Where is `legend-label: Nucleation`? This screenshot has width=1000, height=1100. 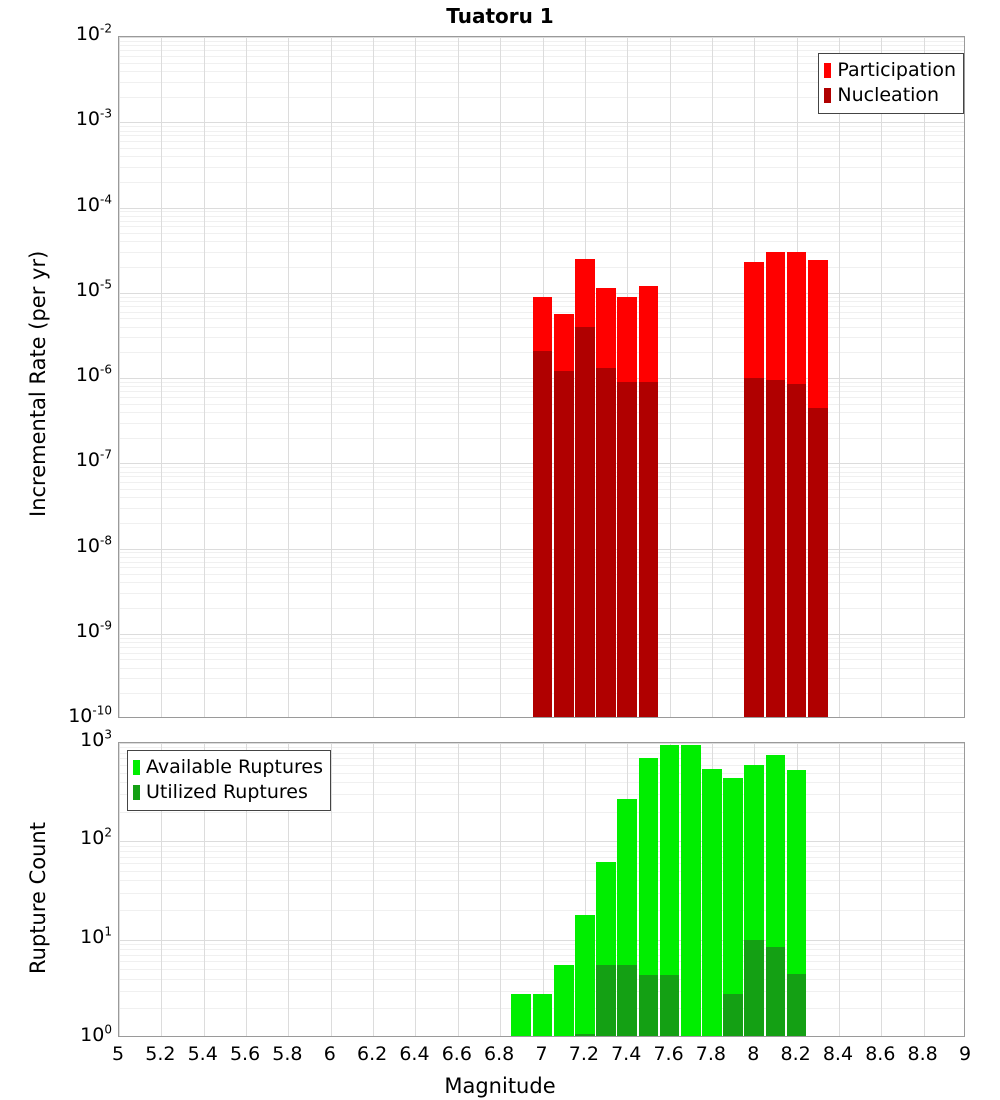
legend-label: Nucleation is located at coordinates (888, 95).